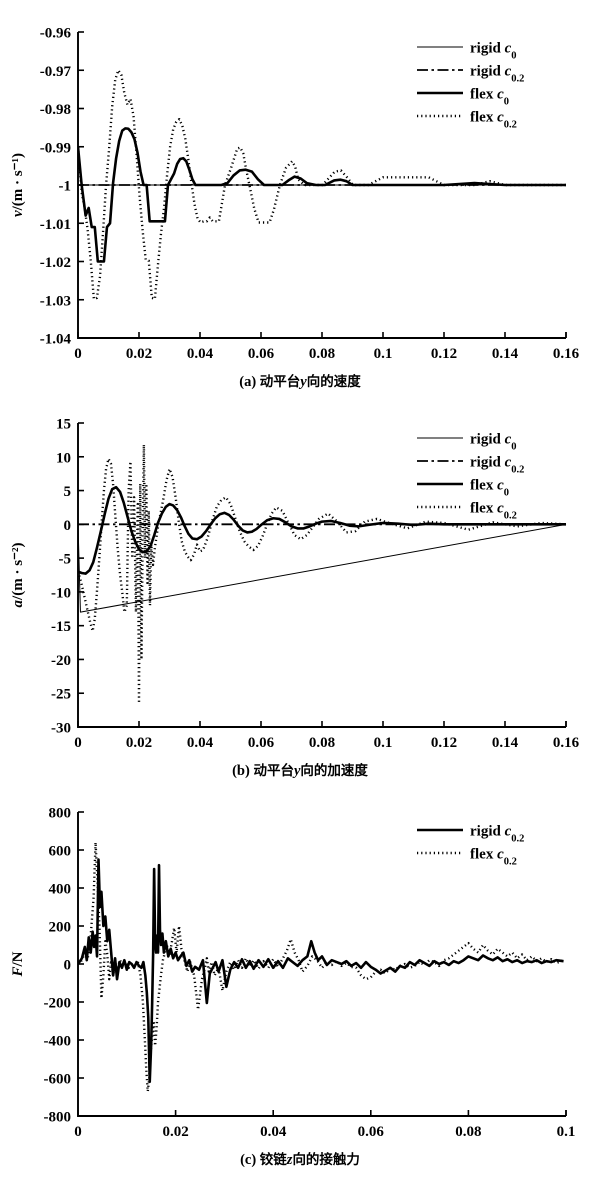 The width and height of the screenshot is (600, 1193). Describe the element at coordinates (68, 492) in the screenshot. I see `y-tick-label: 5` at that location.